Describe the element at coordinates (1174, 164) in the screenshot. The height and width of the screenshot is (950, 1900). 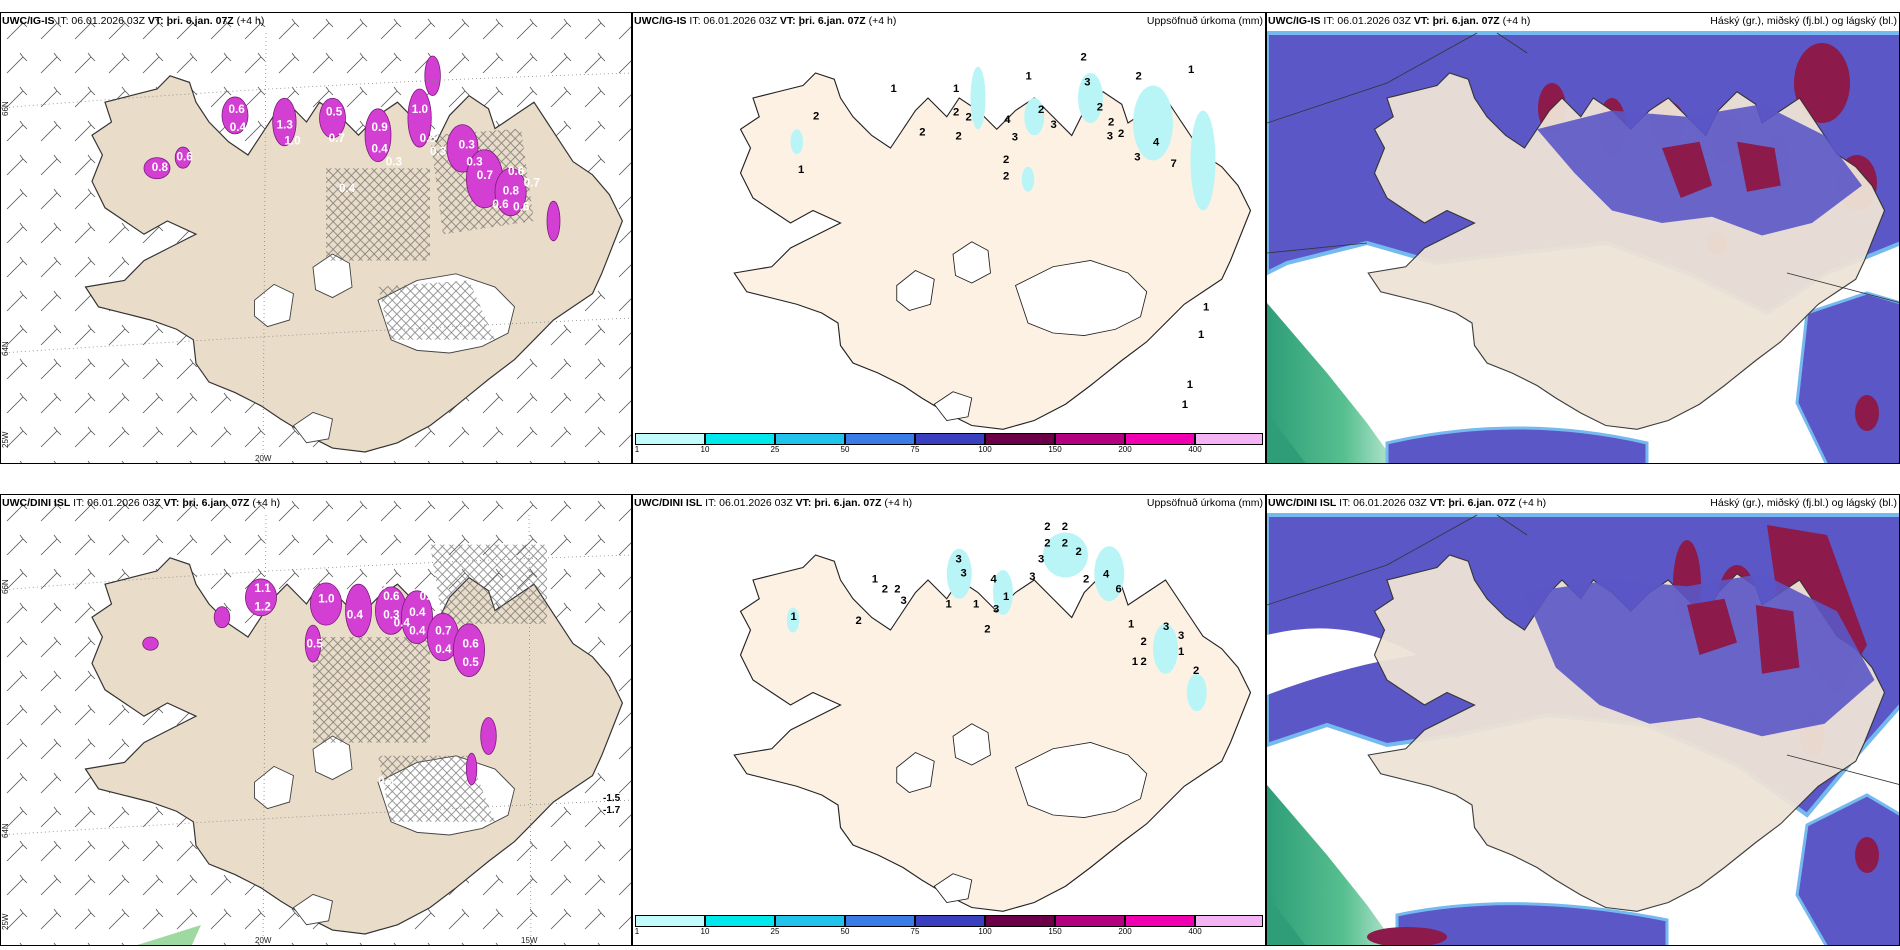
I see `svg-text: 7` at that location.